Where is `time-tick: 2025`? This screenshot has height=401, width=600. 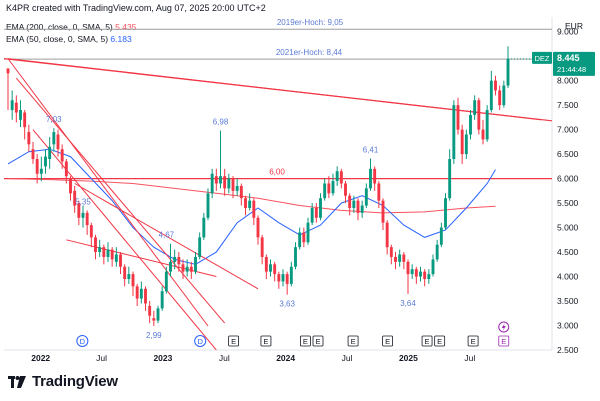 time-tick: 2025 is located at coordinates (408, 358).